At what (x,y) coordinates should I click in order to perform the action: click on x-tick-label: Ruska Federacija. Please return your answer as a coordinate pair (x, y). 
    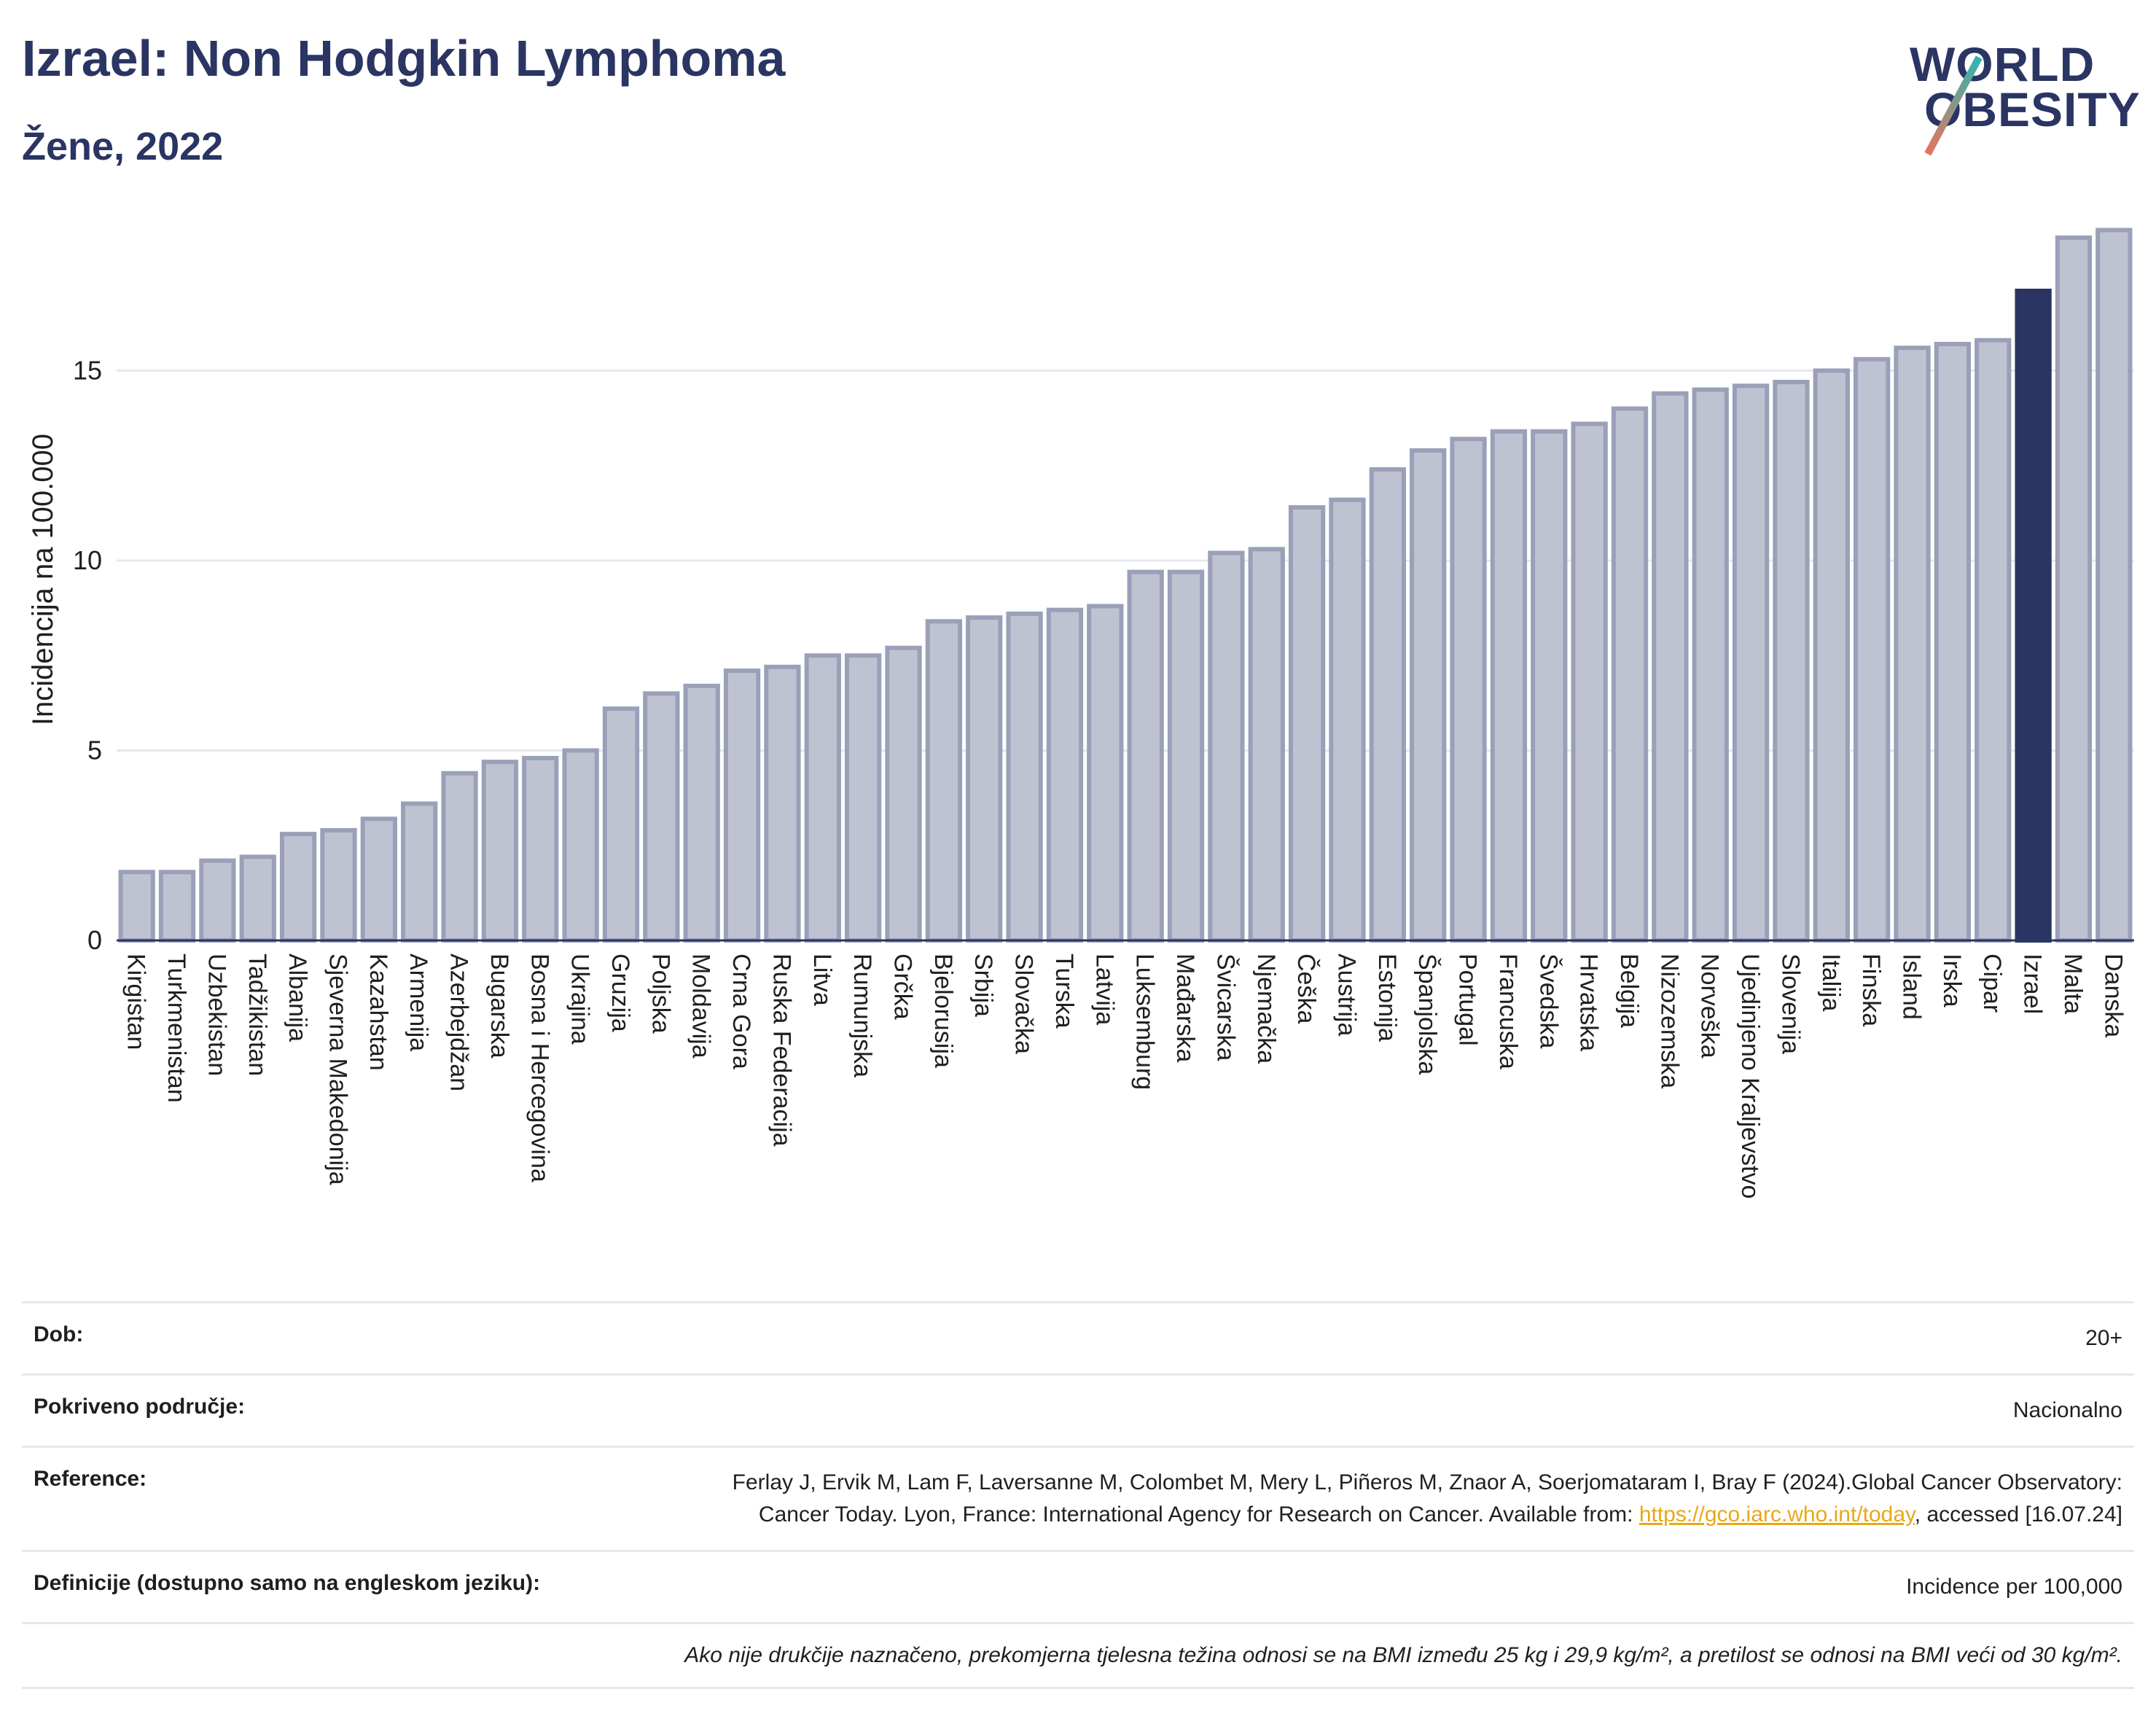
    Looking at the image, I should click on (782, 1050).